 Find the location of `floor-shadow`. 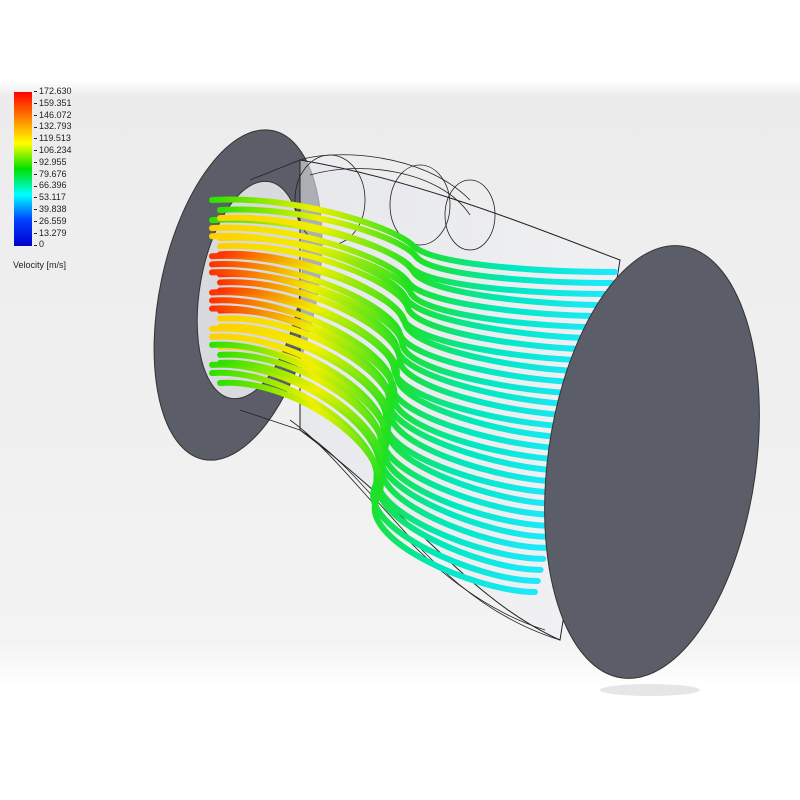

floor-shadow is located at coordinates (650, 690).